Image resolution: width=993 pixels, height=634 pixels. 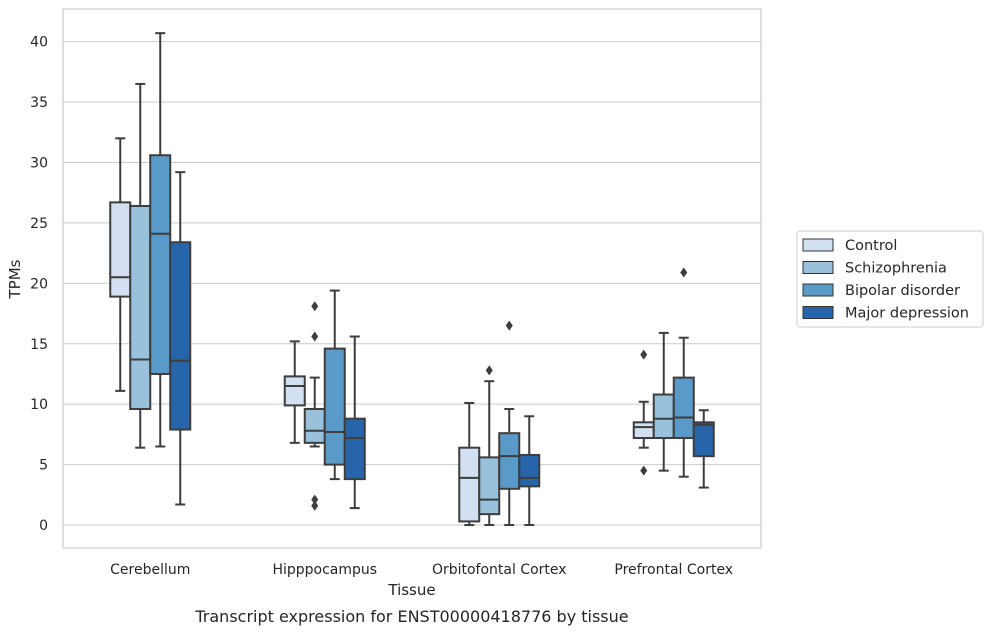 What do you see at coordinates (673, 570) in the screenshot?
I see `x-tick-label: Prefrontal Cortex` at bounding box center [673, 570].